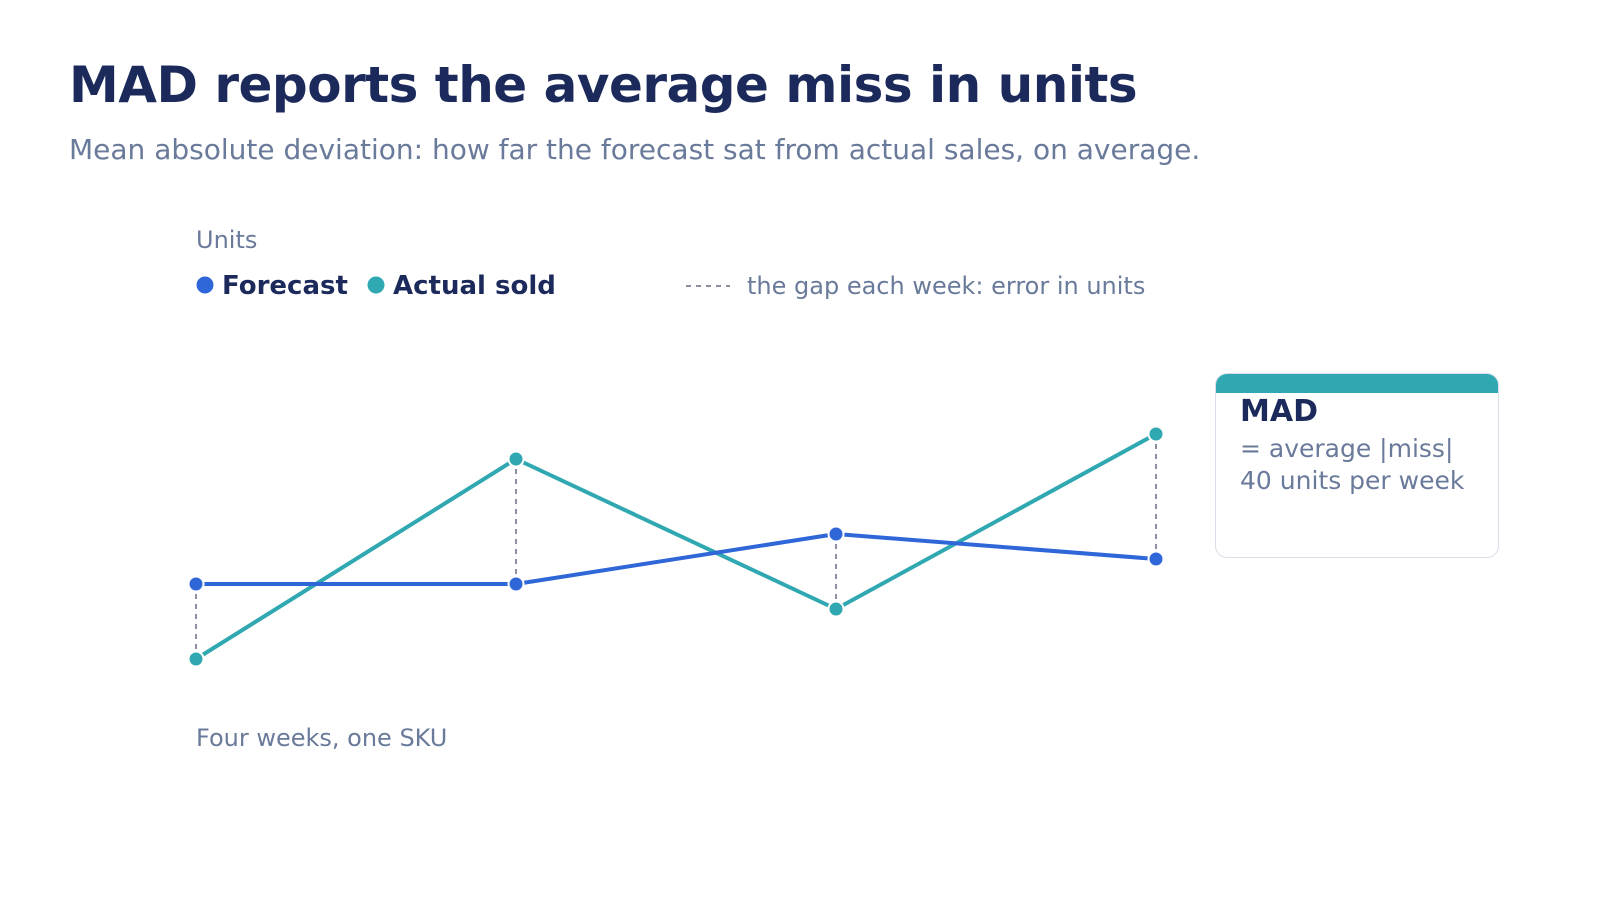  I want to click on legend-forecast-swatch, so click(205, 285).